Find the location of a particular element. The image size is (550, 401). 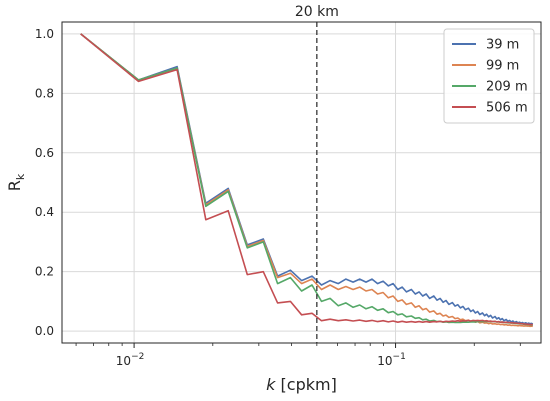

y-axis-label-main: R is located at coordinates (14, 185).